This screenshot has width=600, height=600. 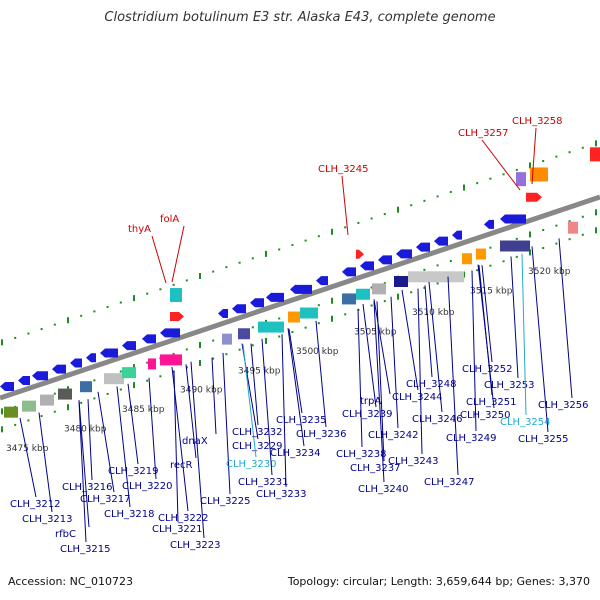 What do you see at coordinates (509, 385) in the screenshot?
I see `gene-label: CLH_3253` at bounding box center [509, 385].